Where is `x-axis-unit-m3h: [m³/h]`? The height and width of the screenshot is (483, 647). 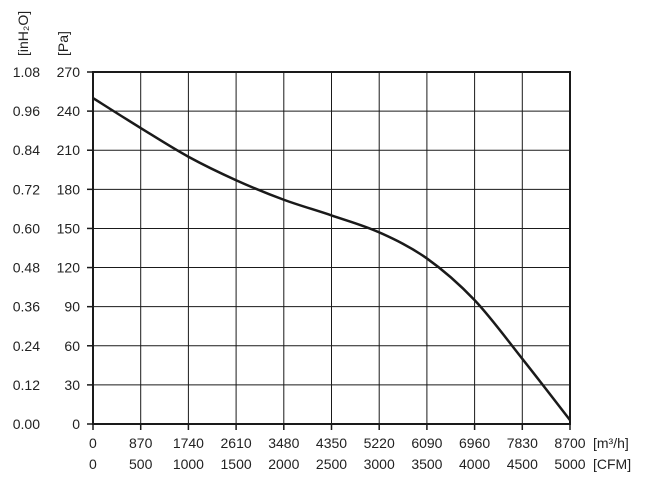
x-axis-unit-m3h: [m³/h] is located at coordinates (611, 443).